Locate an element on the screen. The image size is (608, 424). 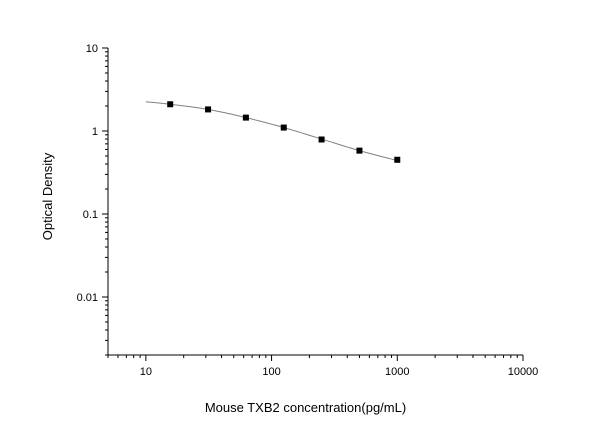
curve-layer is located at coordinates (271, 131).